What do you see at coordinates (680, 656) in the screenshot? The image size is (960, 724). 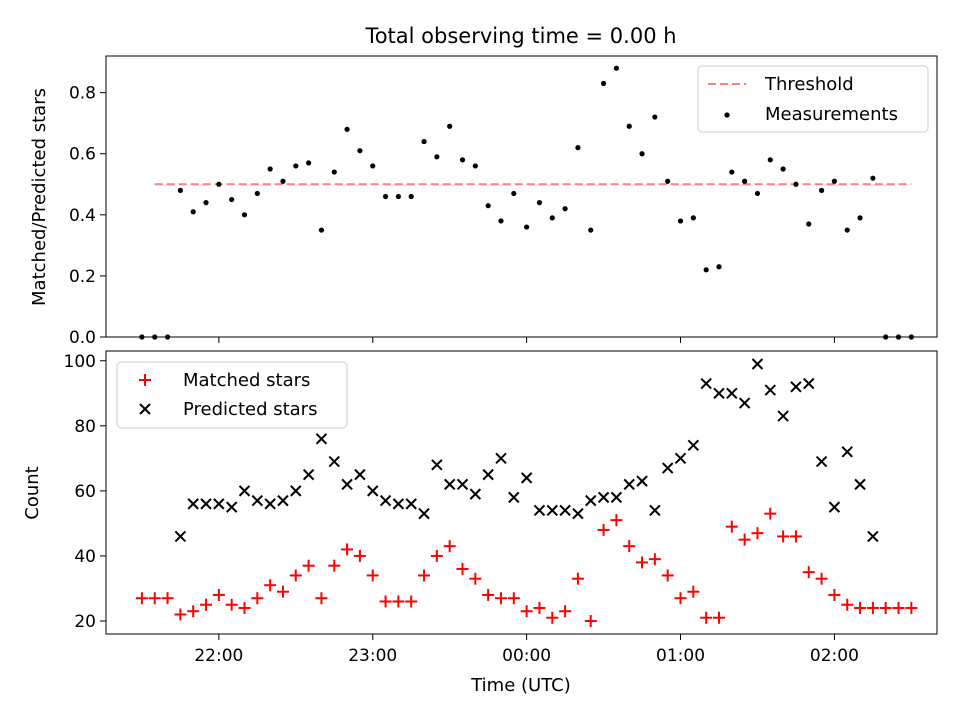 I see `x-tick-label: 01:00` at bounding box center [680, 656].